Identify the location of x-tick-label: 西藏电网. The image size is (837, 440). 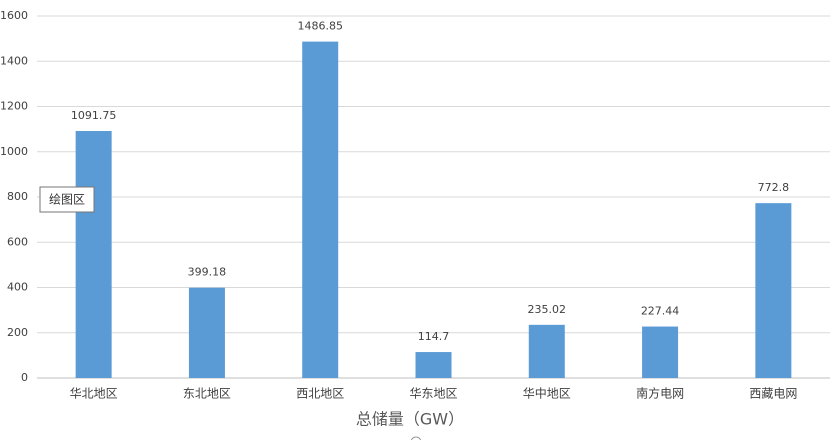
(773, 394).